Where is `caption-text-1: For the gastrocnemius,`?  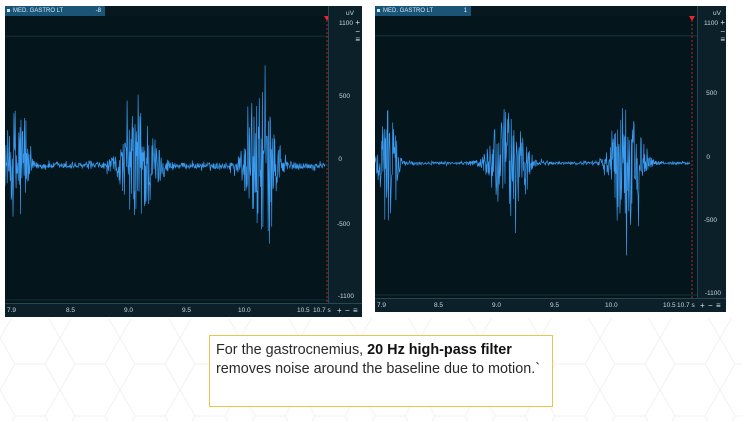
caption-text-1: For the gastrocnemius, is located at coordinates (292, 350).